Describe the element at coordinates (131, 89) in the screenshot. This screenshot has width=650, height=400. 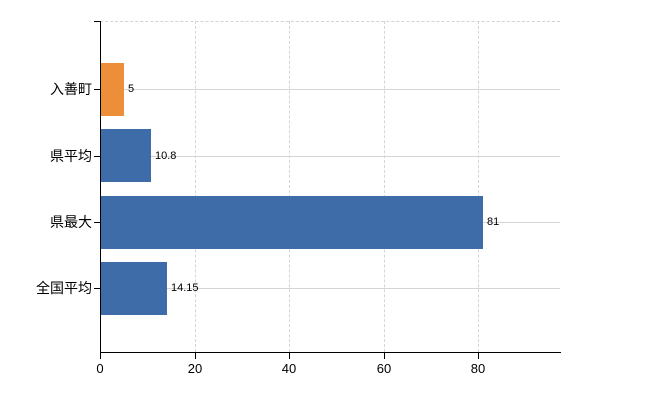
I see `value-label: 5` at that location.